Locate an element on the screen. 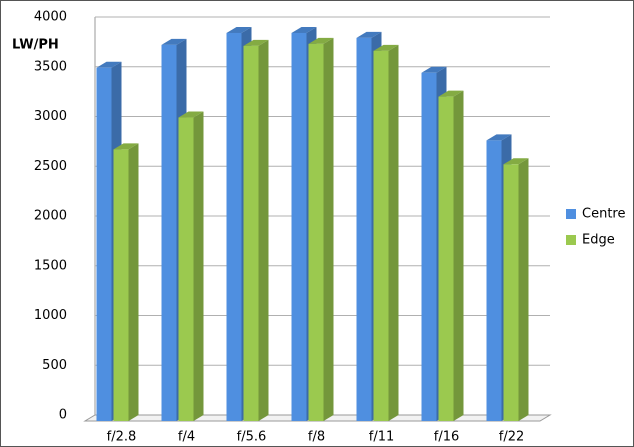 The height and width of the screenshot is (447, 634). y-tick-label: 3500 is located at coordinates (50, 66).